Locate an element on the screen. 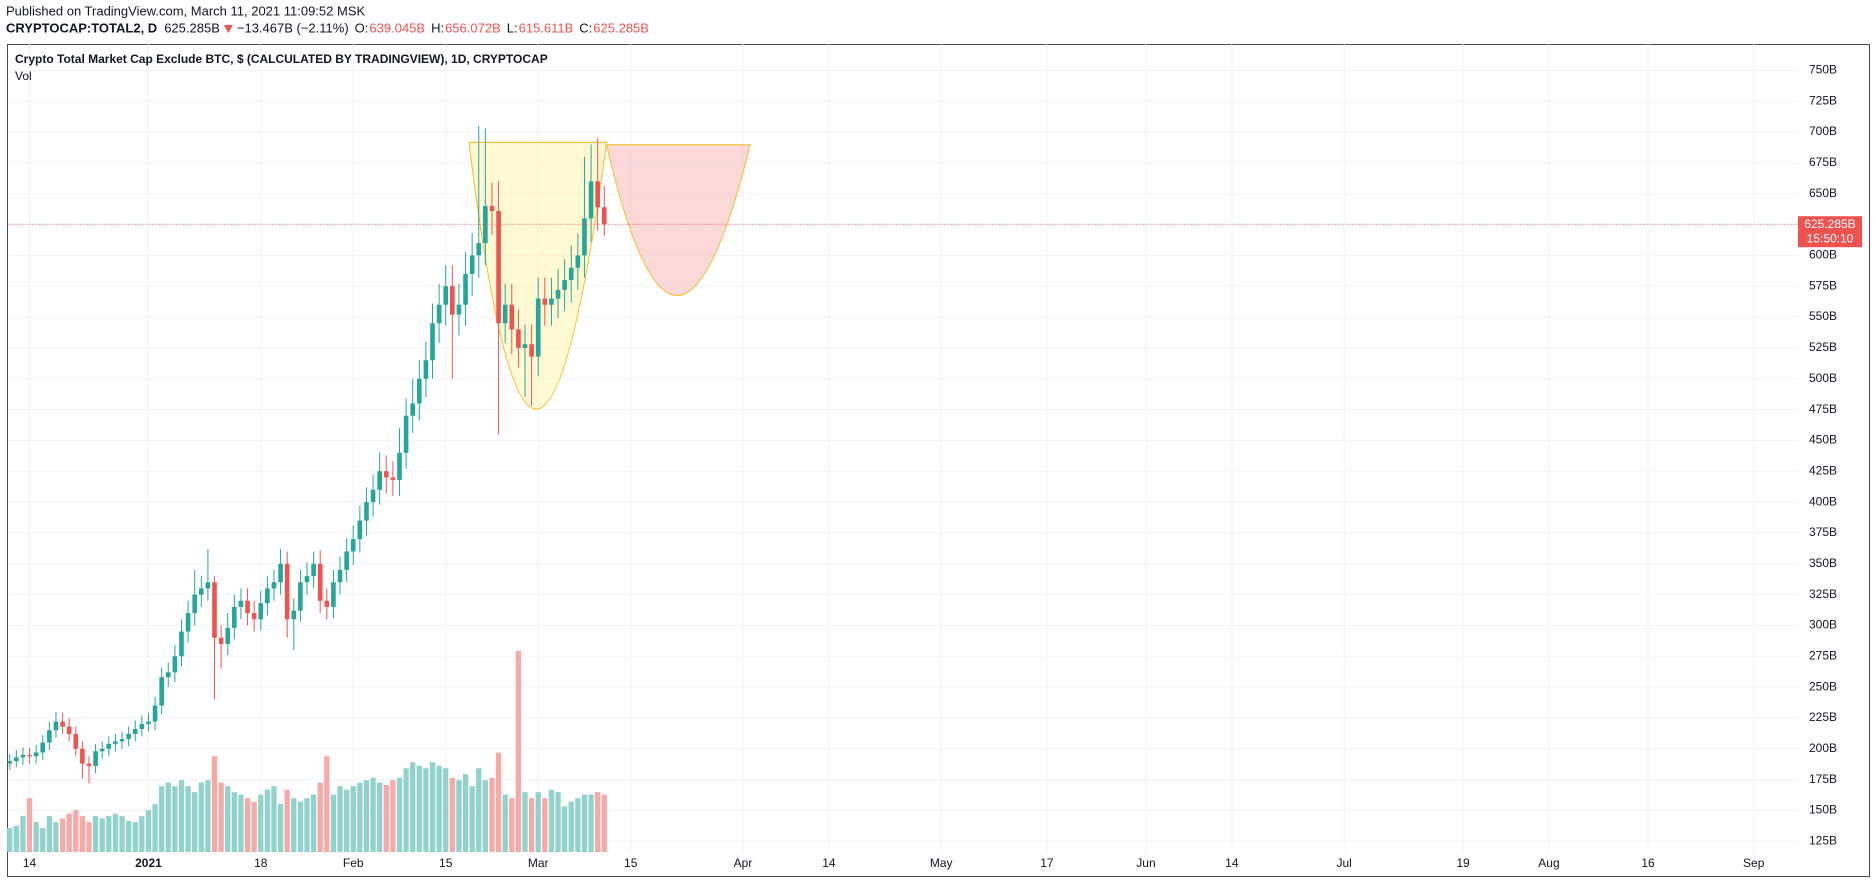 The height and width of the screenshot is (885, 1876). projection-drawing is located at coordinates (678, 220).